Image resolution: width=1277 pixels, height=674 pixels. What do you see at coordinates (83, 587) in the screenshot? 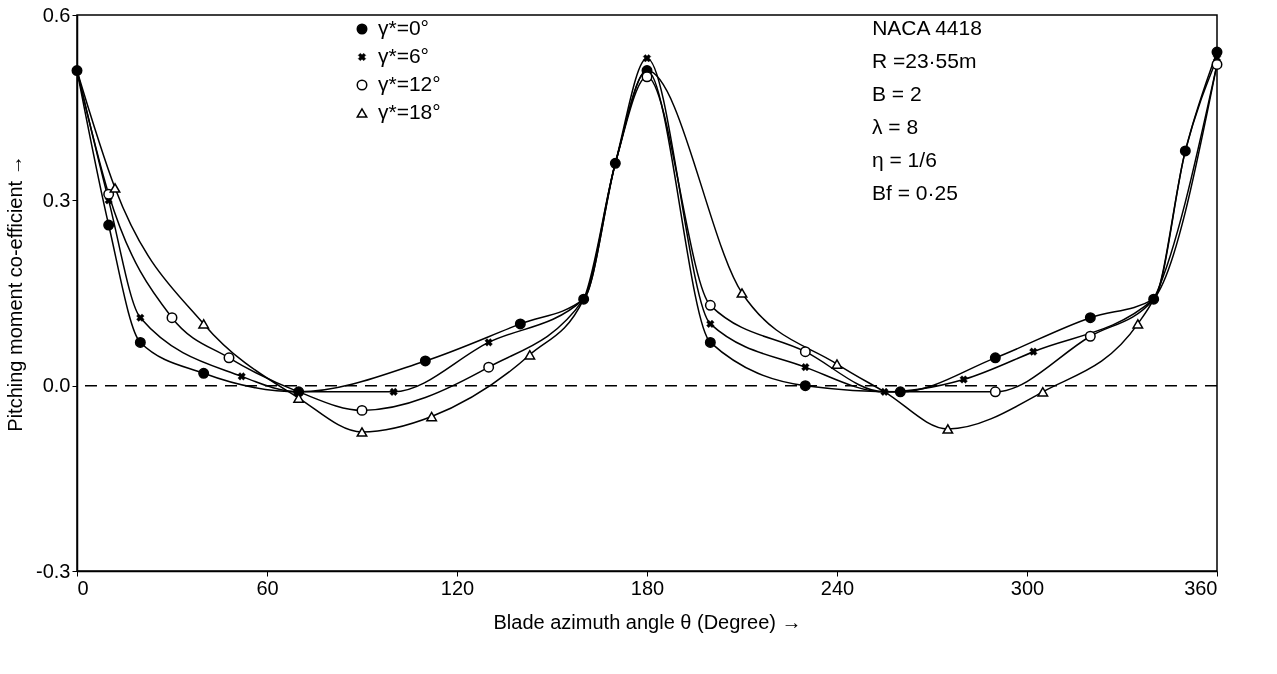
I see `x-tick-label: 0` at bounding box center [83, 587].